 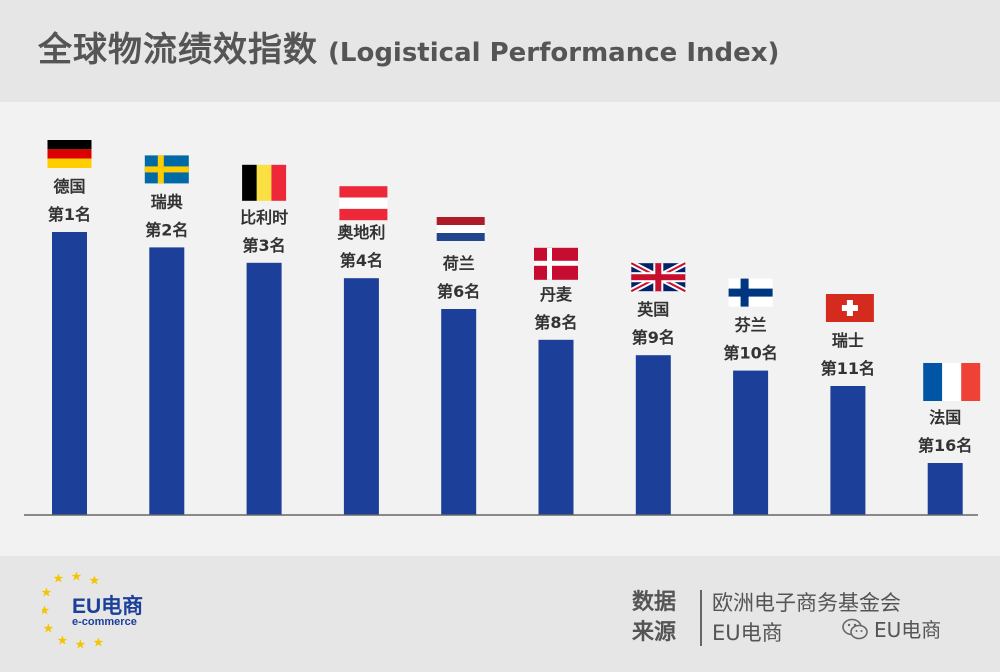 What do you see at coordinates (908, 630) in the screenshot?
I see `wechat-name: EU电商` at bounding box center [908, 630].